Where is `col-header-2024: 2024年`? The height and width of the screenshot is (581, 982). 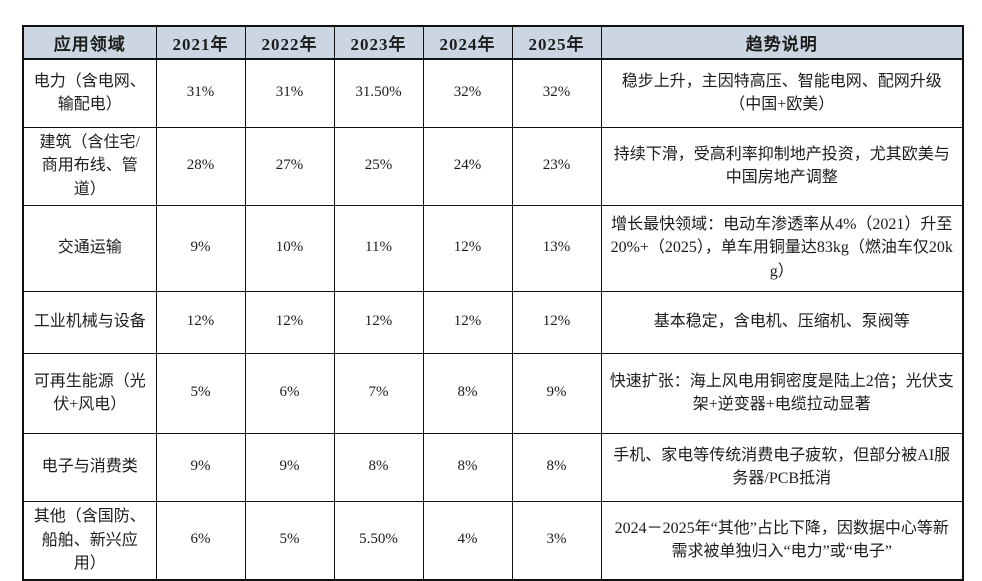 col-header-2024: 2024年 is located at coordinates (467, 42).